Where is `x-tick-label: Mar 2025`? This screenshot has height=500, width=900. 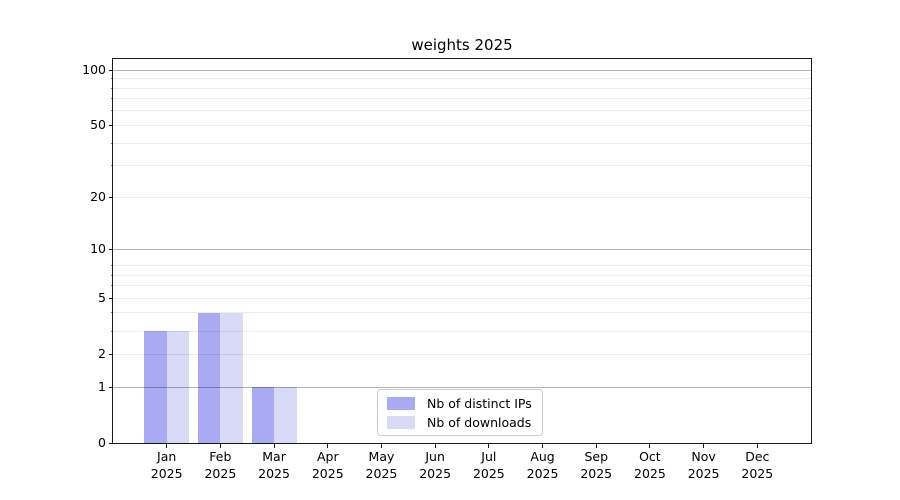 x-tick-label: Mar 2025 is located at coordinates (274, 465).